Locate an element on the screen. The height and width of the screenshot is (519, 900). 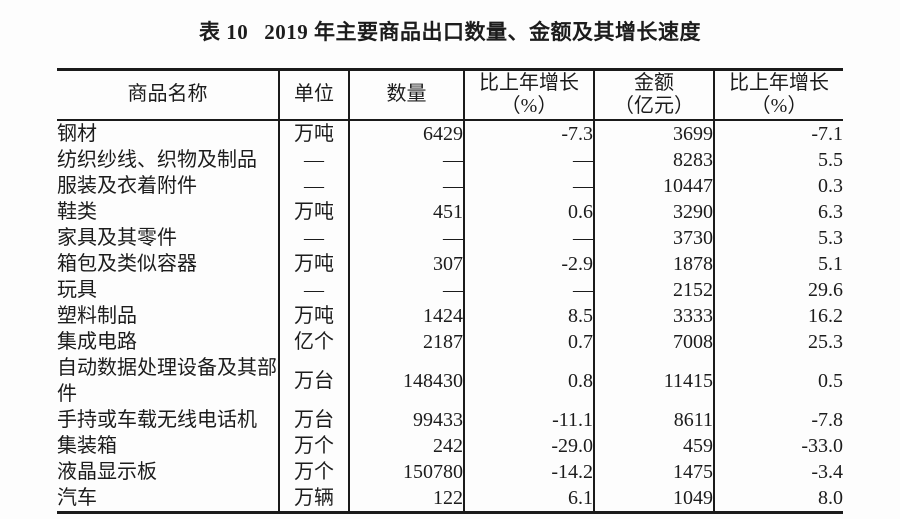
cell-value: 11415 is located at coordinates (653, 380).